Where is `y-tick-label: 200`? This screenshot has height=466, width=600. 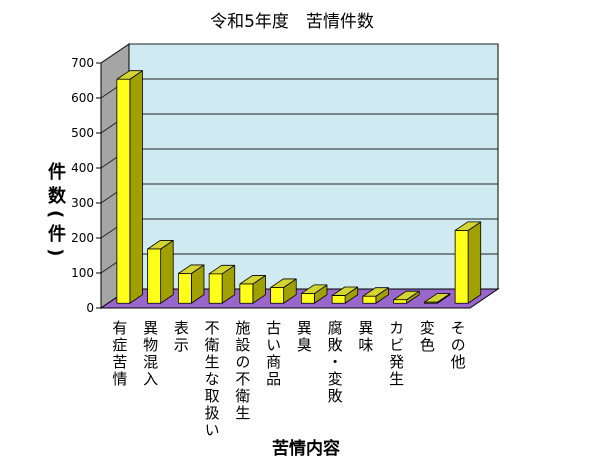 y-tick-label: 200 is located at coordinates (82, 238).